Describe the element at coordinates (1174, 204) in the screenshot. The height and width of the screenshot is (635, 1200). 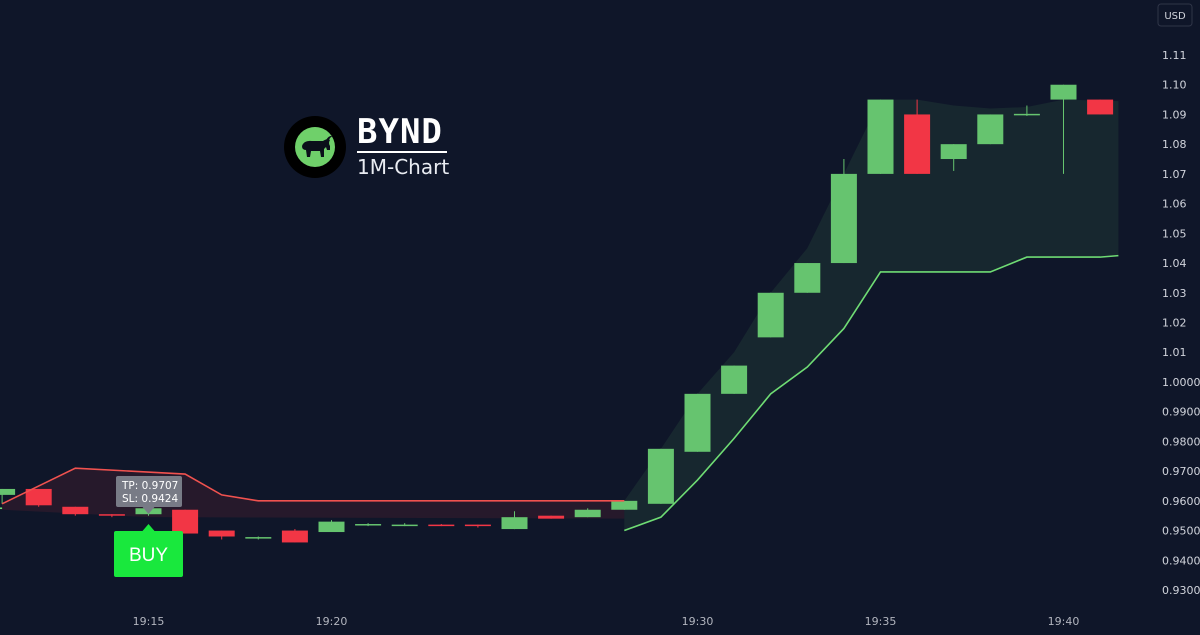
I see `price-tick-label: 1.06` at that location.